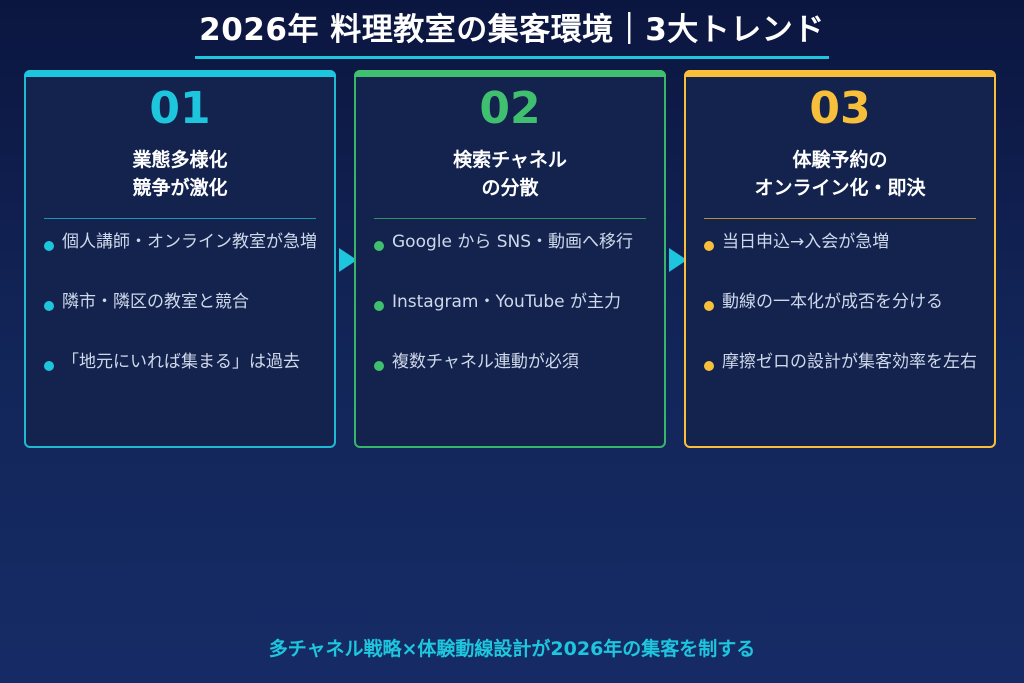 The height and width of the screenshot is (683, 1024). I want to click on footer-message: 多チャネル戦略×体験動線設計が2026年の集客を制する, so click(512, 649).